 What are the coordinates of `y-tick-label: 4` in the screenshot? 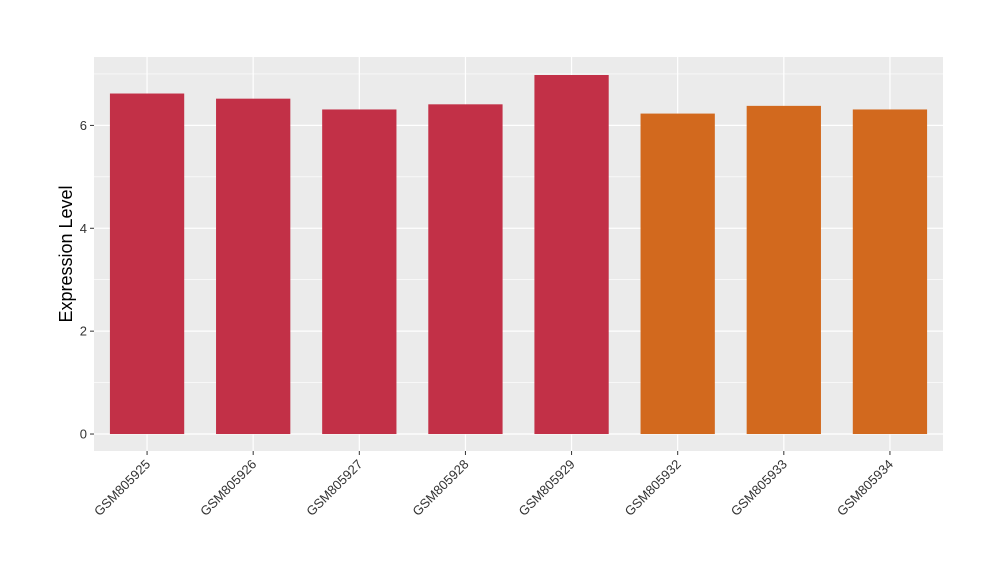 It's located at (83, 228).